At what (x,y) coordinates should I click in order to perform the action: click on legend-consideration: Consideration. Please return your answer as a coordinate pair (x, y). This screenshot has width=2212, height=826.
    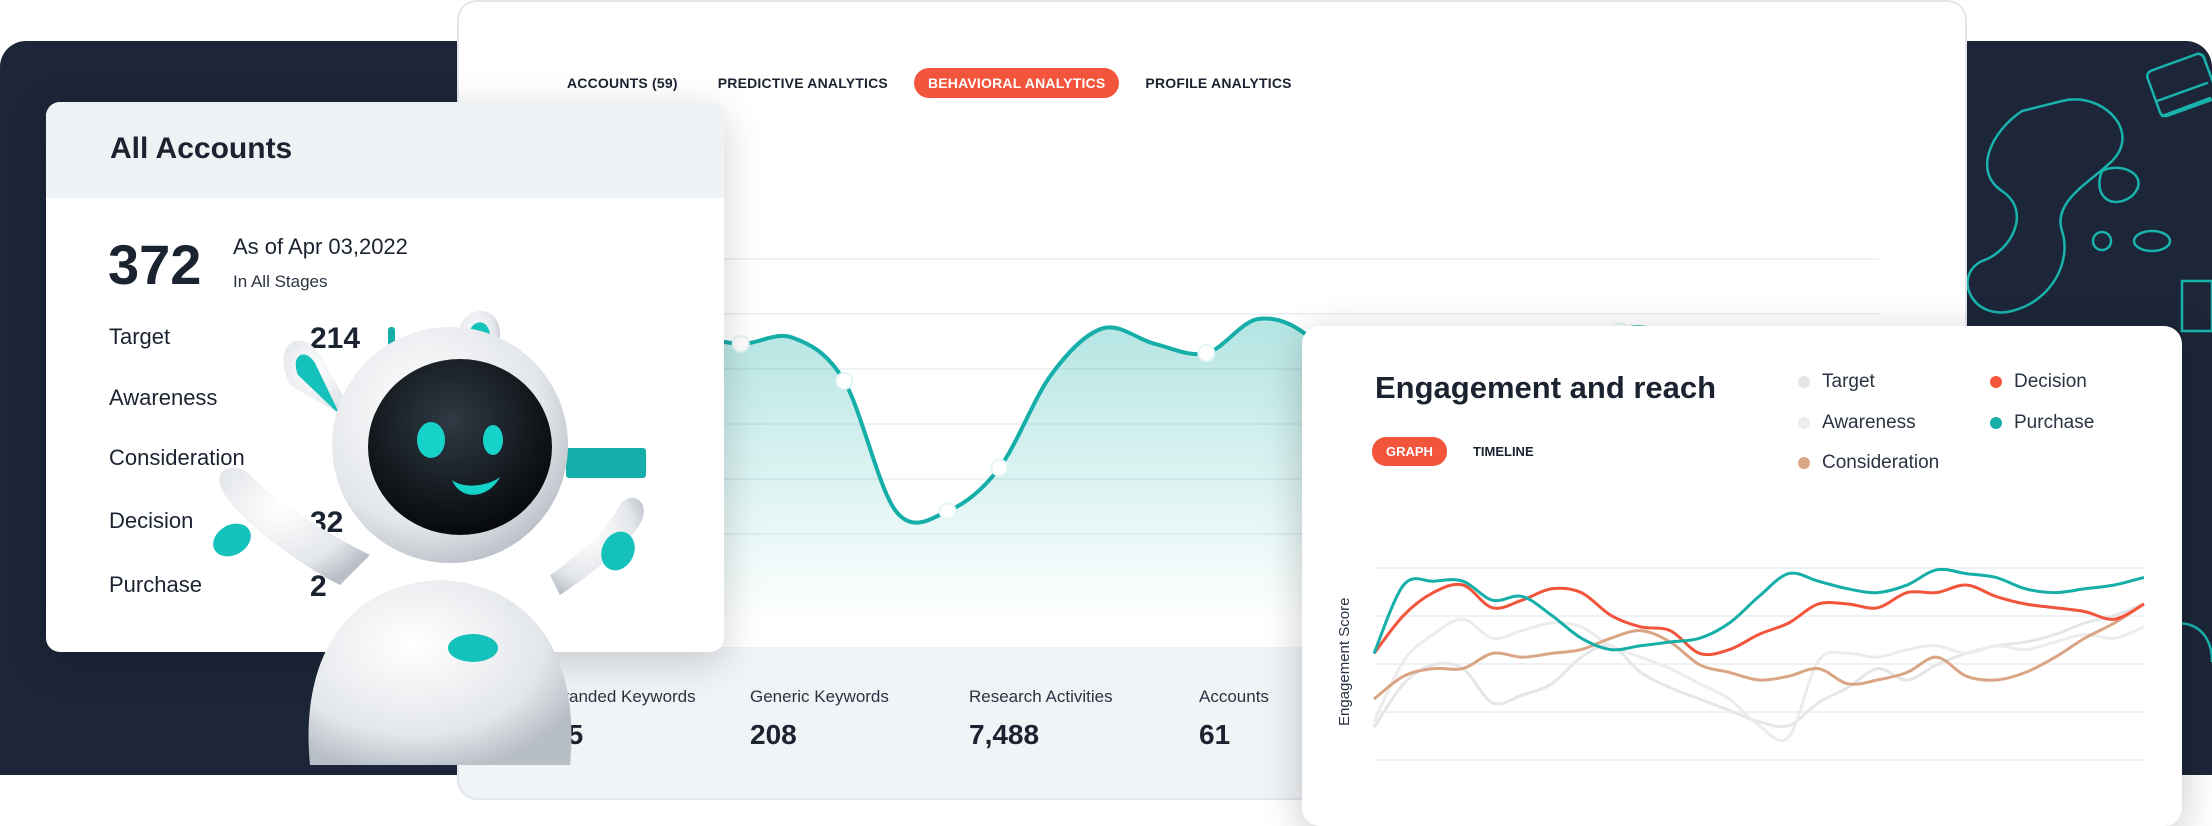
    Looking at the image, I should click on (1868, 463).